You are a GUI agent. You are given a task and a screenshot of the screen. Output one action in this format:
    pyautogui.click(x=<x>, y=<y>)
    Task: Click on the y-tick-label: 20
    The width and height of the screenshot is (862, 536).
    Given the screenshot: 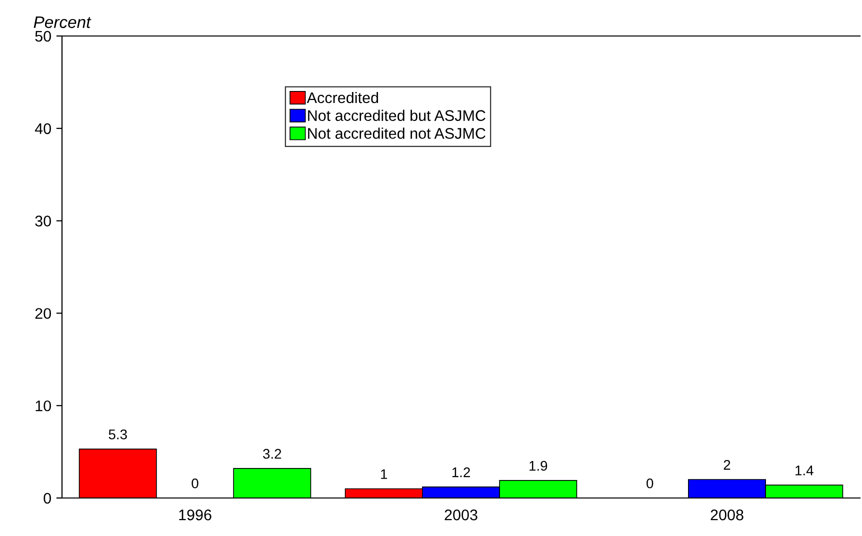 What is the action you would take?
    pyautogui.click(x=43, y=313)
    